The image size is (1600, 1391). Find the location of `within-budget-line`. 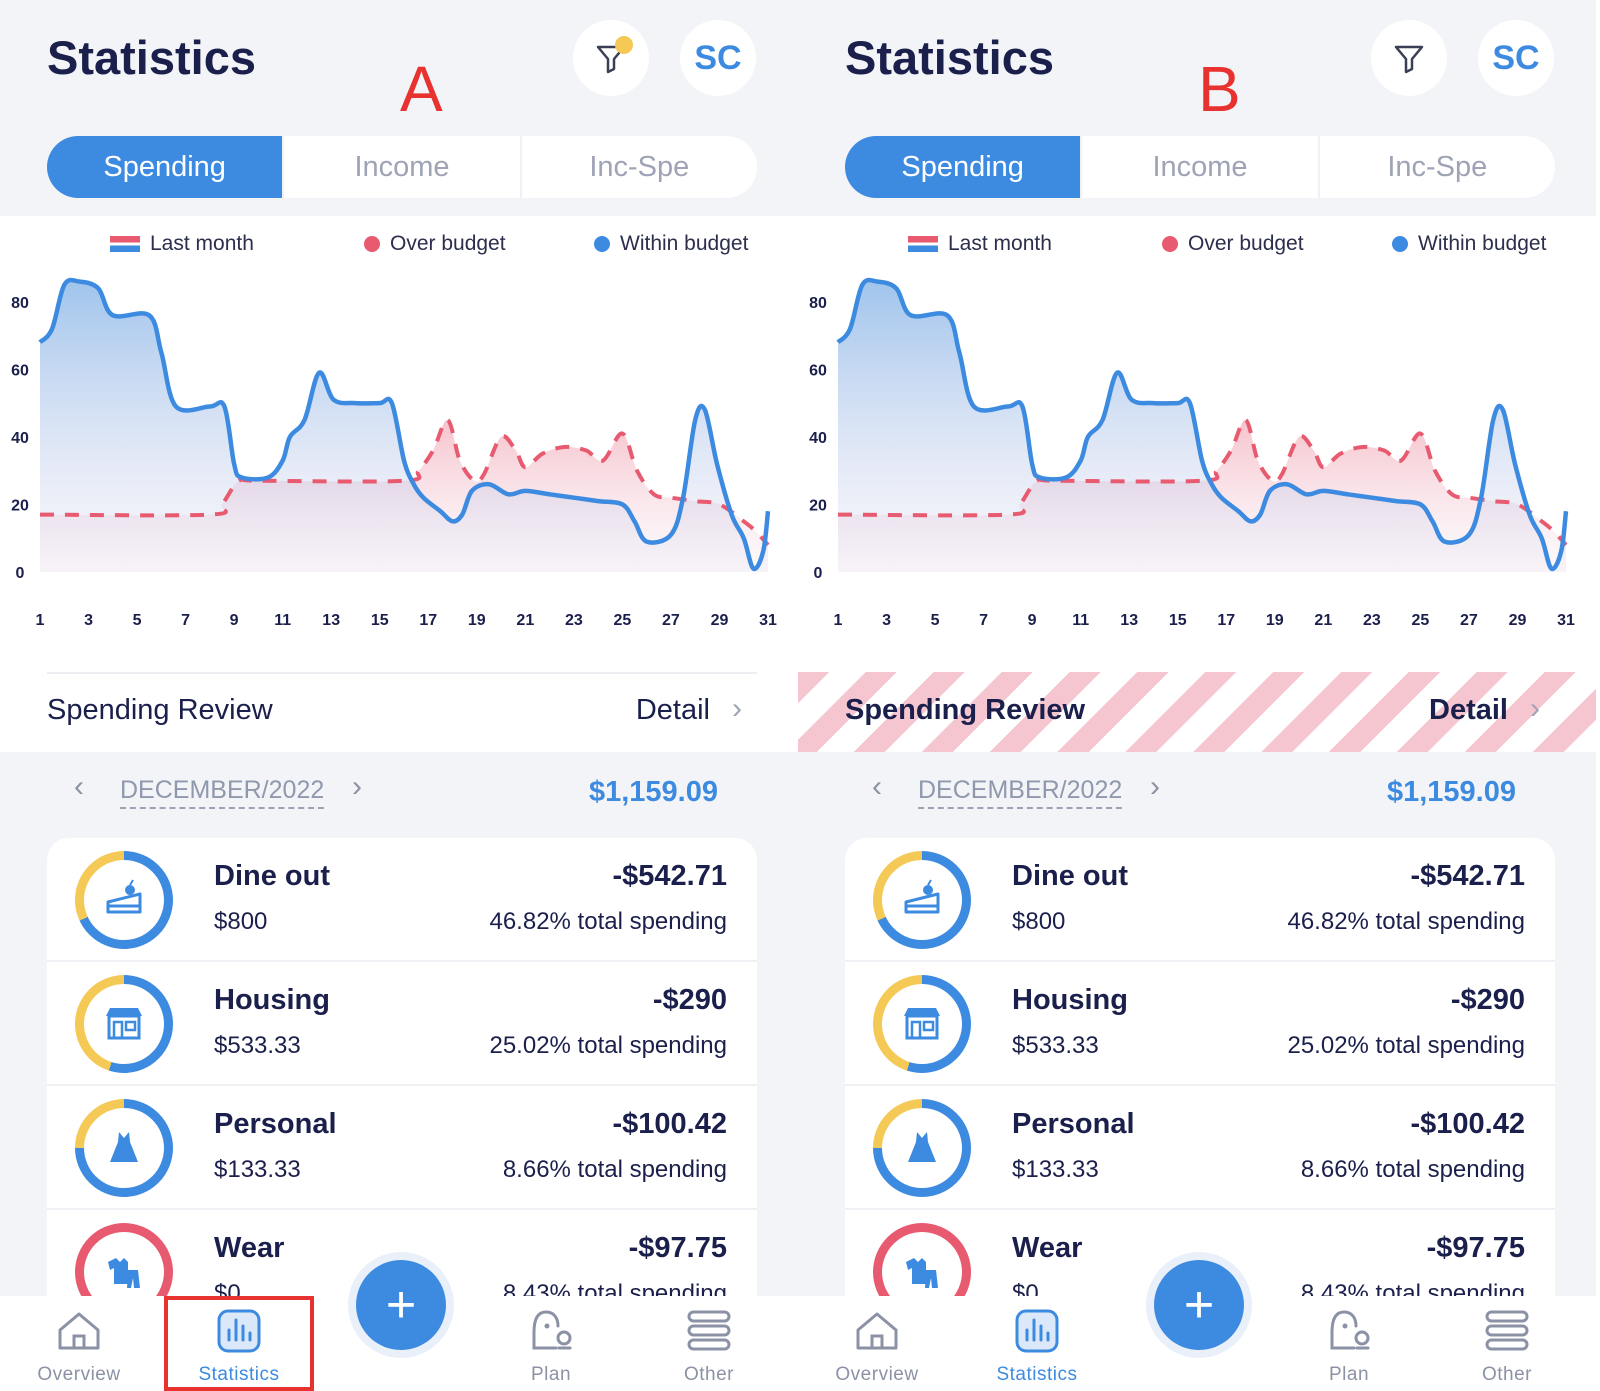

within-budget-line is located at coordinates (1202, 424).